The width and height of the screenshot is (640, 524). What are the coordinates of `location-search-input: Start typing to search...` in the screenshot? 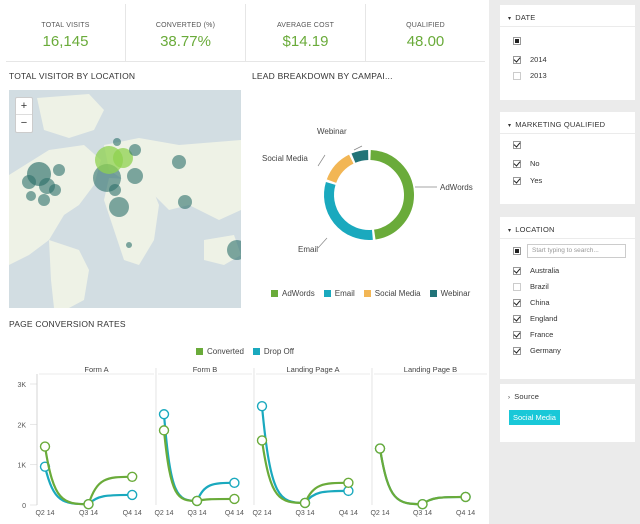 It's located at (576, 251).